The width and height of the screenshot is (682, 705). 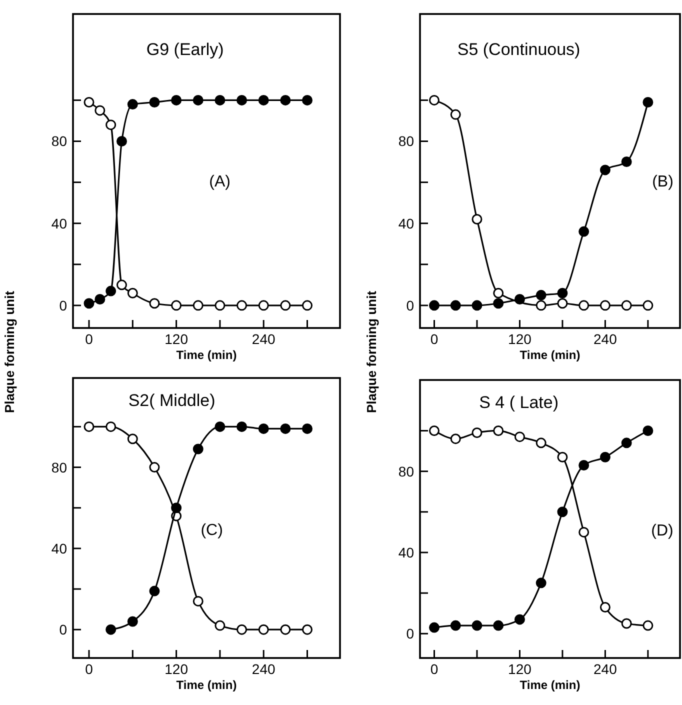 What do you see at coordinates (518, 49) in the screenshot?
I see `text: S5 (Continuous)` at bounding box center [518, 49].